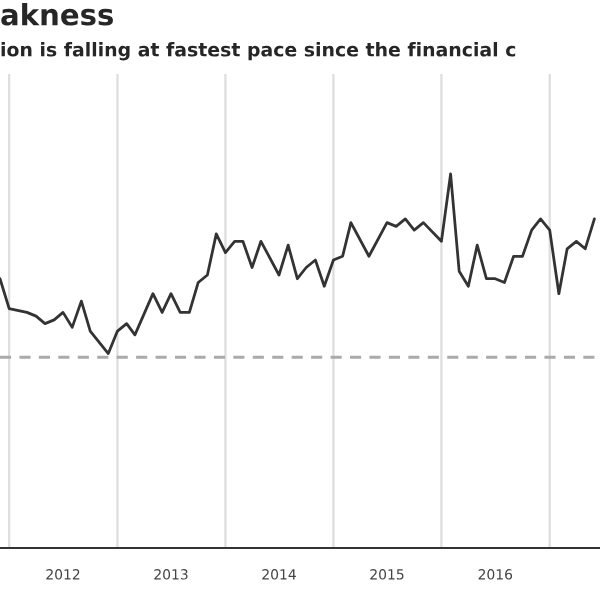  I want to click on chart-subtitle: ion is falling at fastest pace since the financial c, so click(258, 51).